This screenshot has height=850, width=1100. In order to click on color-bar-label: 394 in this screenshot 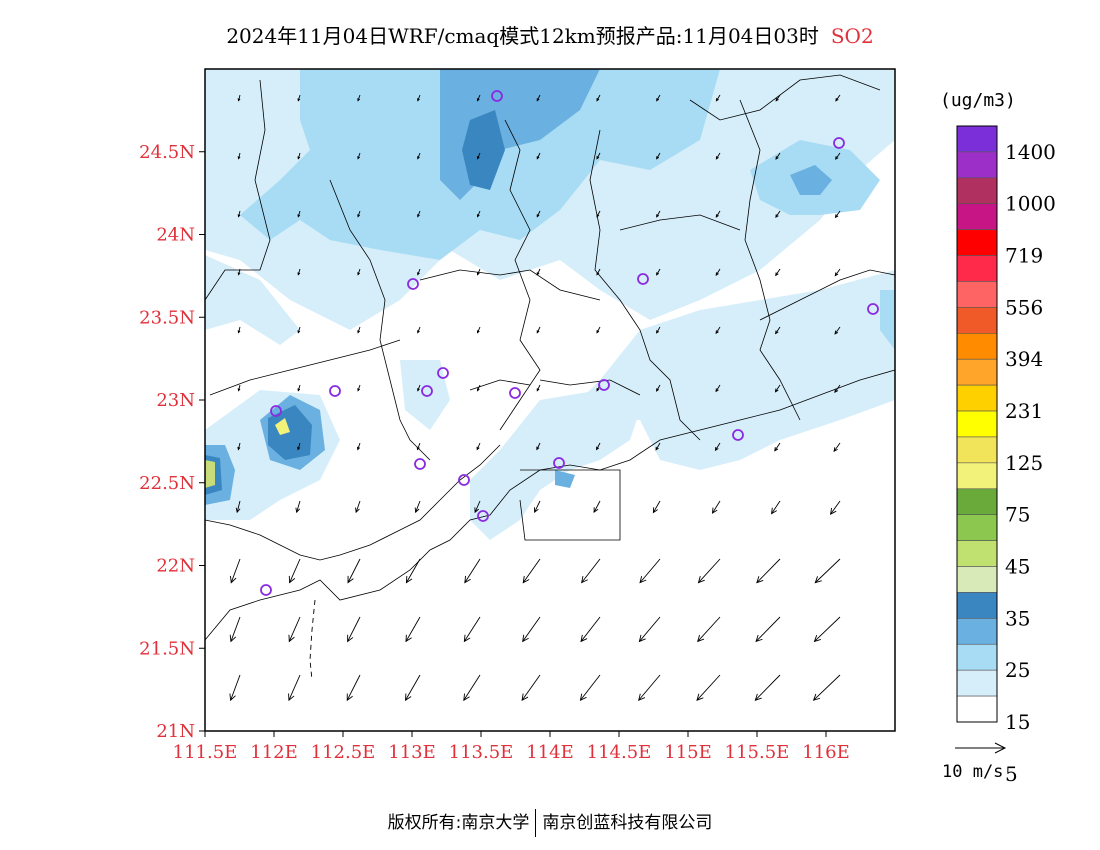, I will do `click(1024, 359)`.